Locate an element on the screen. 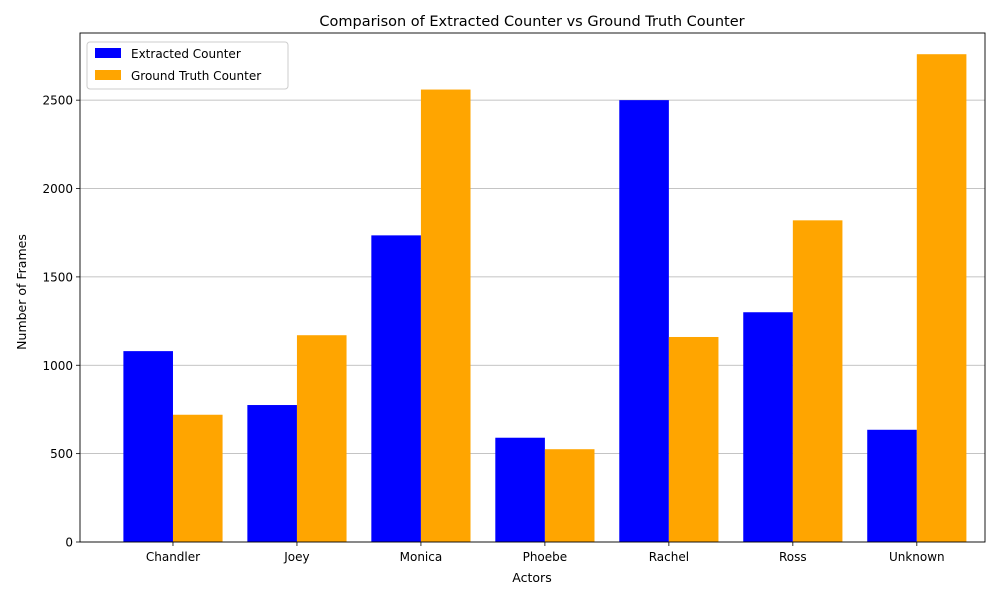 The width and height of the screenshot is (1000, 600). x-tick-label: Rachel is located at coordinates (669, 557).